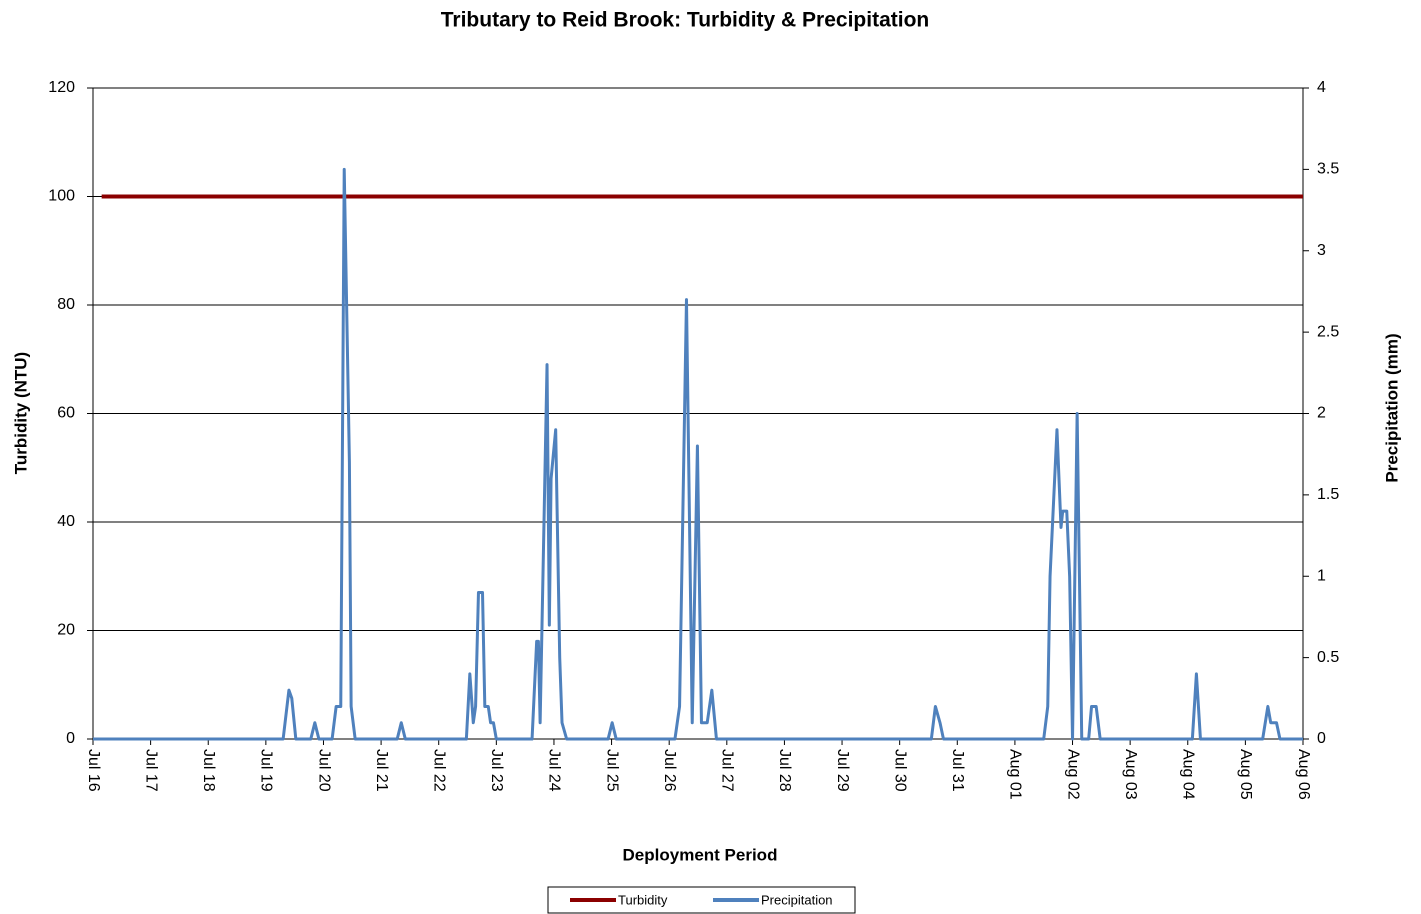 This screenshot has height=914, width=1421. Describe the element at coordinates (266, 770) in the screenshot. I see `x-tick-label: Jul 19` at that location.